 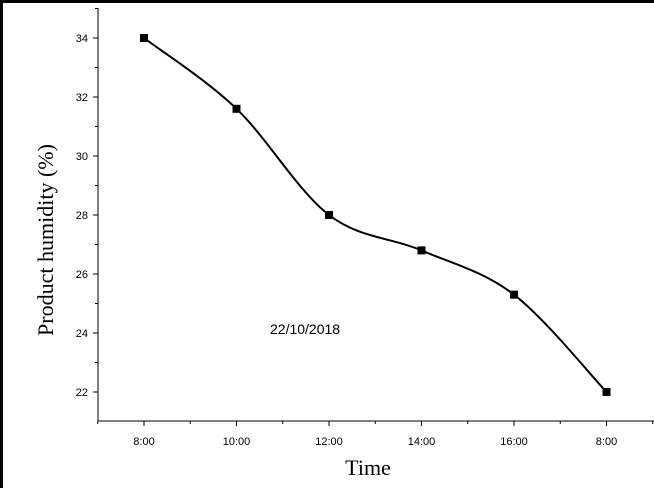 I want to click on y-tick-label: 22, so click(x=82, y=393).